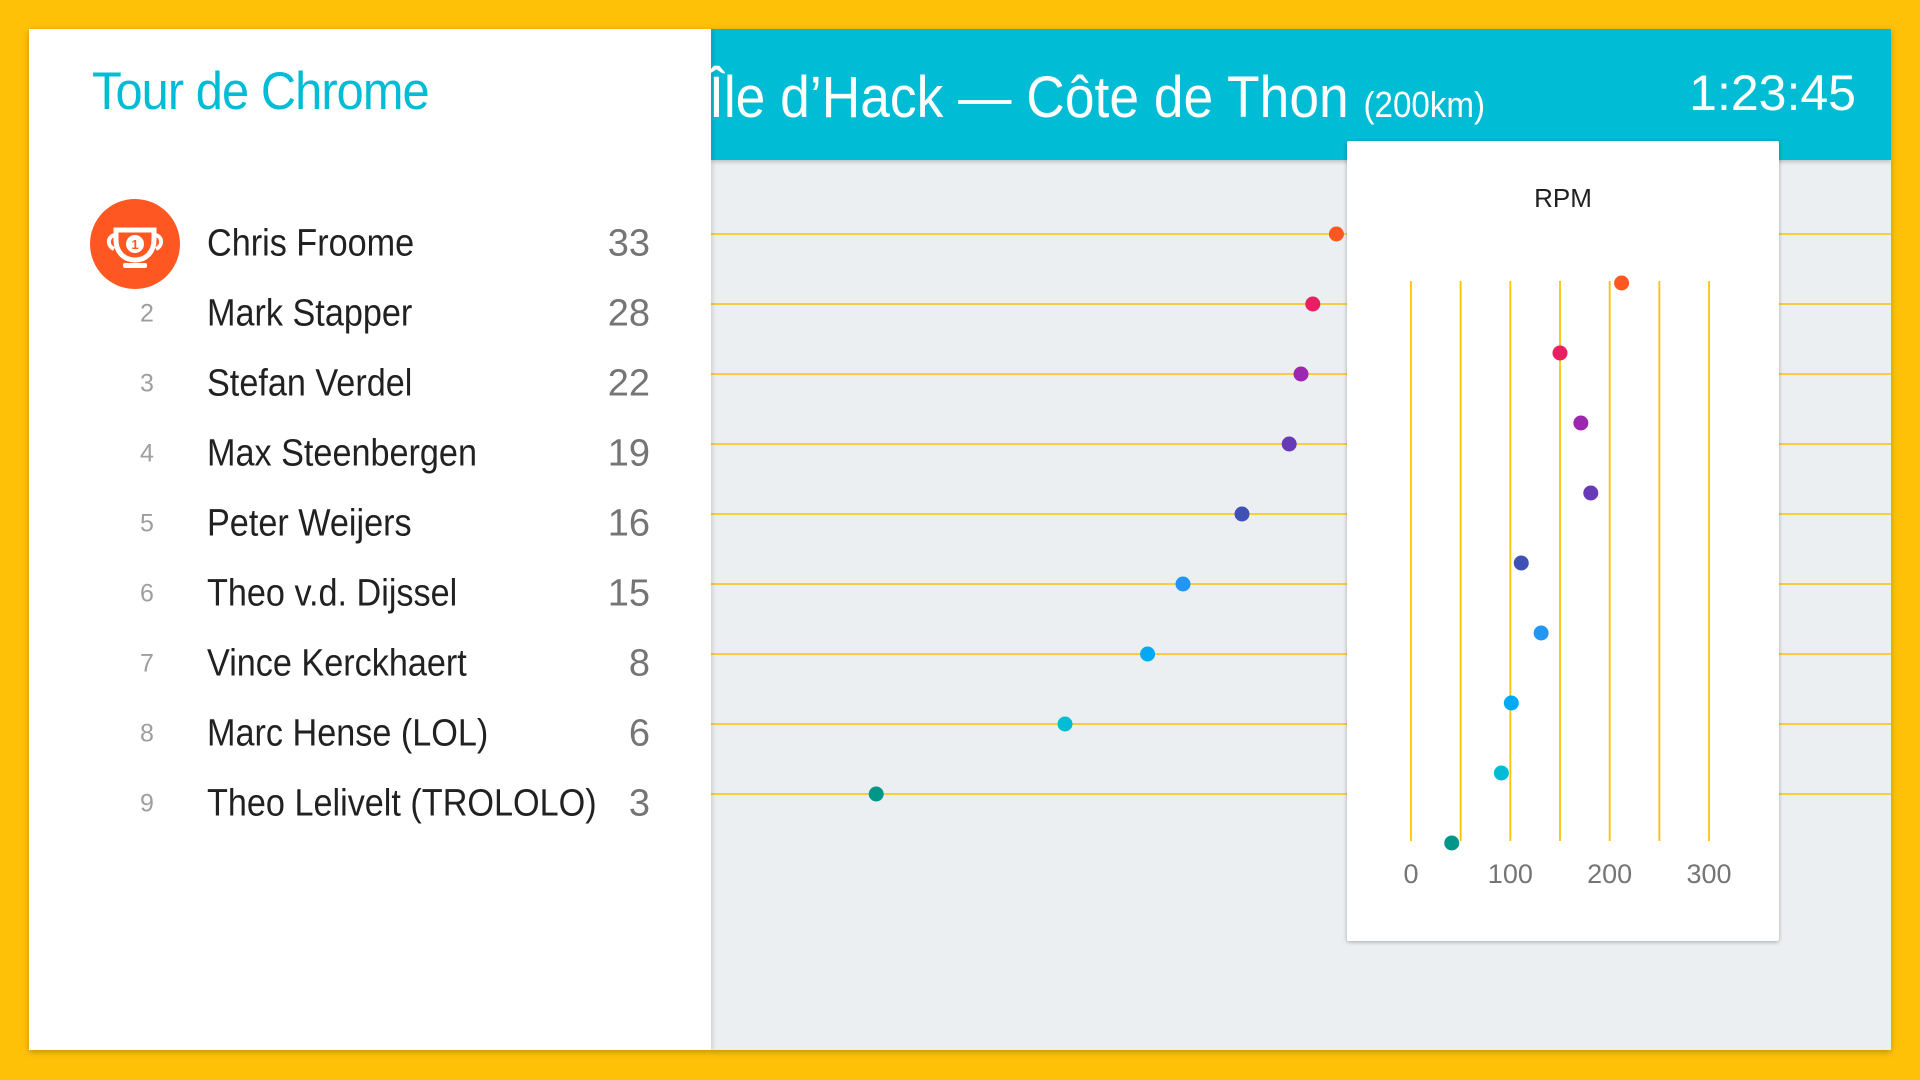  I want to click on rider-score: 6, so click(639, 733).